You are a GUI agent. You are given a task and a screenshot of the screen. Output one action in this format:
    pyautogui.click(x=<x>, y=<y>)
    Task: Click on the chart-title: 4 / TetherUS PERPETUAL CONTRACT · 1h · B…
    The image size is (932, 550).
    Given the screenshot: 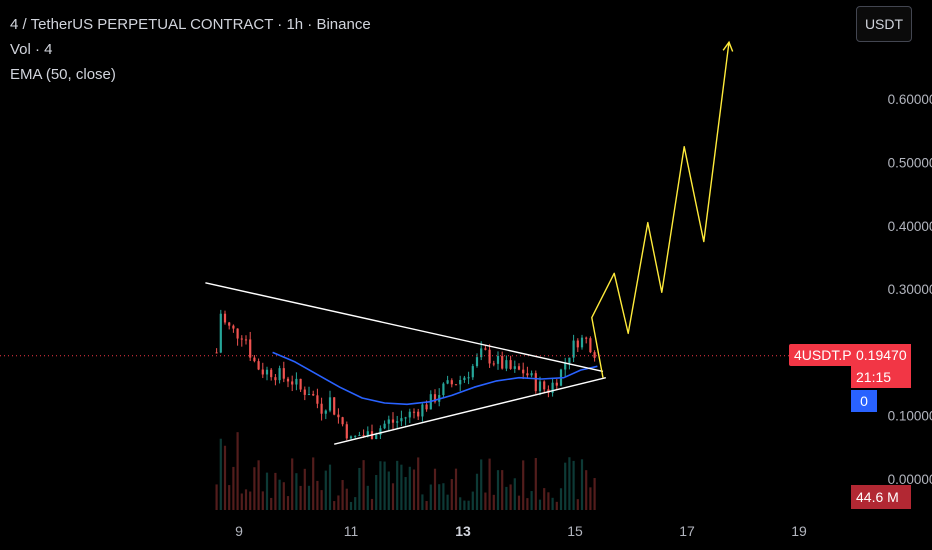 What is the action you would take?
    pyautogui.click(x=190, y=24)
    